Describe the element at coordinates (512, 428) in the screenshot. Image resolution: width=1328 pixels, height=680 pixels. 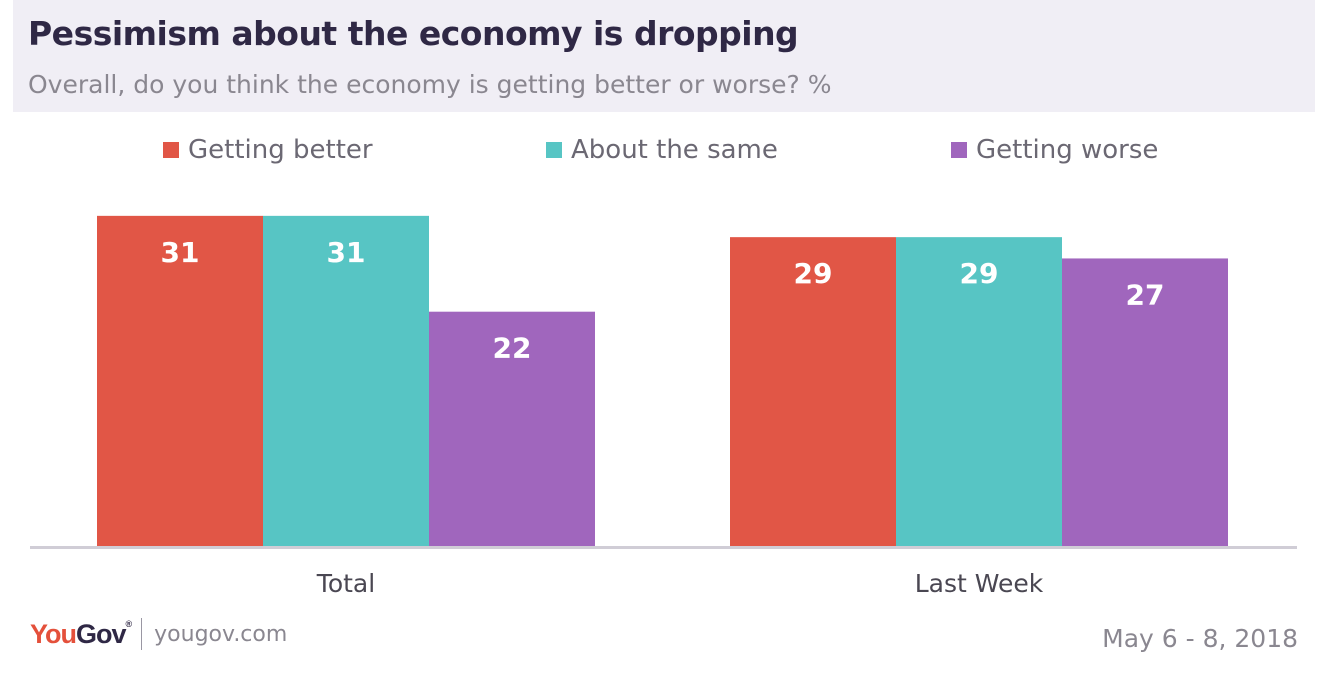
I see `bar-total-getting-worse` at that location.